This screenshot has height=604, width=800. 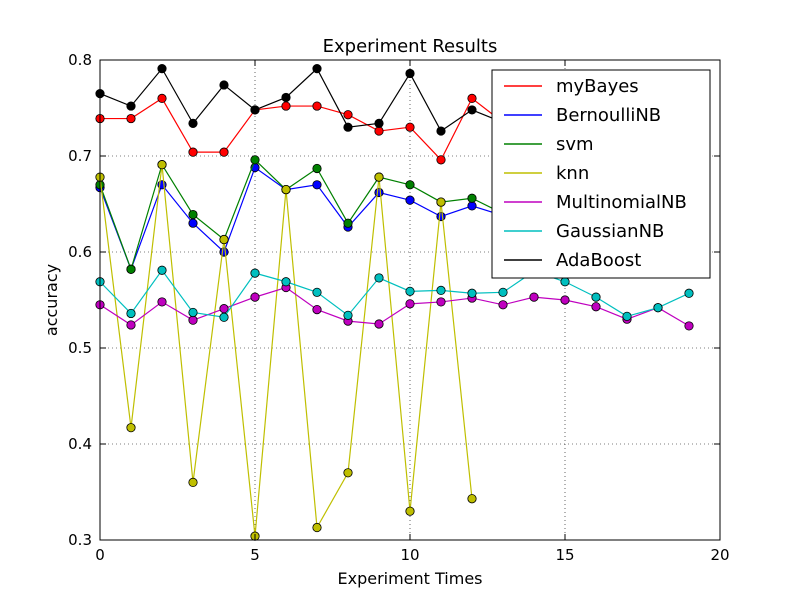 I want to click on y-axis-label: accuracy, so click(x=51, y=300).